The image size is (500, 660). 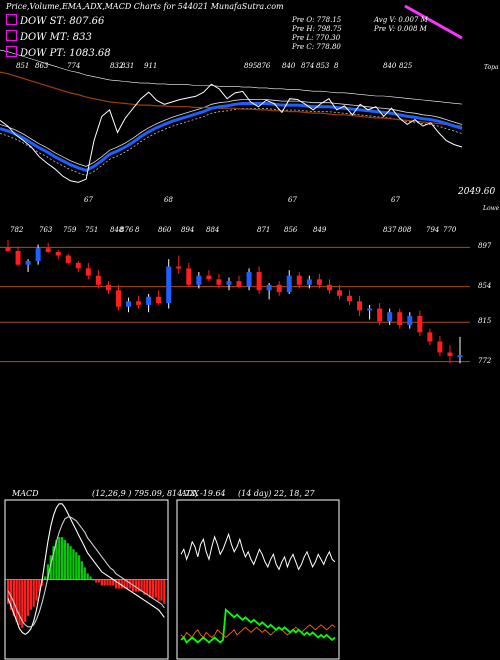 What do you see at coordinates (25, 493) in the screenshot?
I see `macd-title: MACD` at bounding box center [25, 493].